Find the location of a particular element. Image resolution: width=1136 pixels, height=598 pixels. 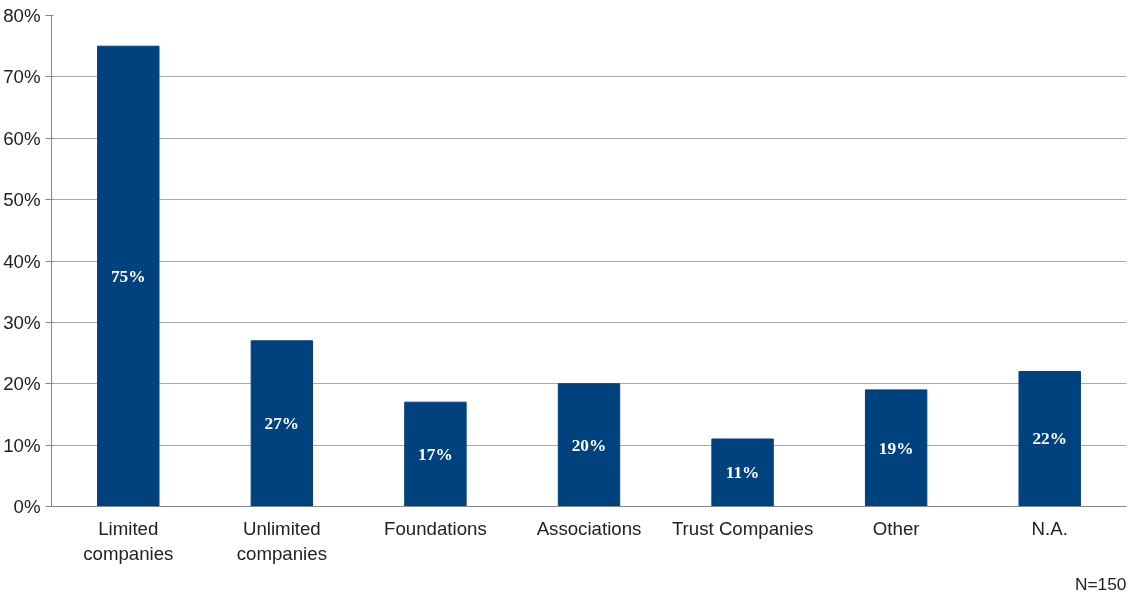

x-tick-label: Unlimited companies is located at coordinates (281, 540).